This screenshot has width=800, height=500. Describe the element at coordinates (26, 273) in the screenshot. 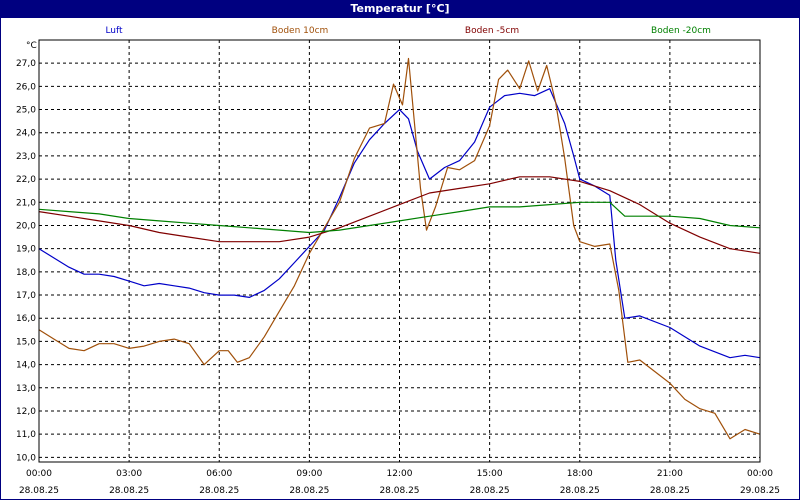

I see `y-tick-label: 18,0` at that location.